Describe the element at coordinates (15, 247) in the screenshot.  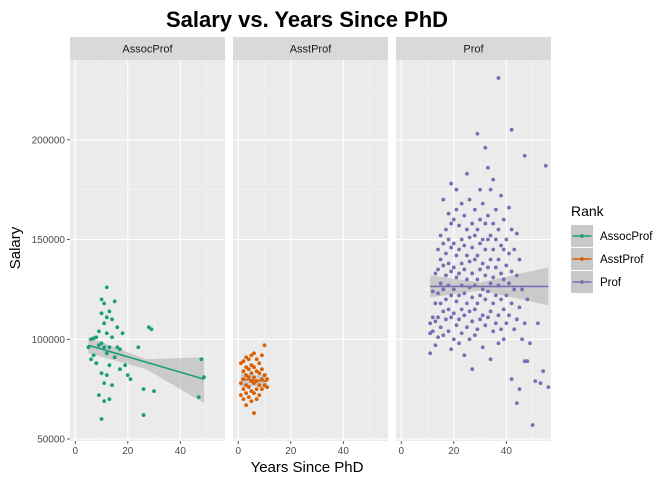
I see `y-axis-label: Salary` at that location.